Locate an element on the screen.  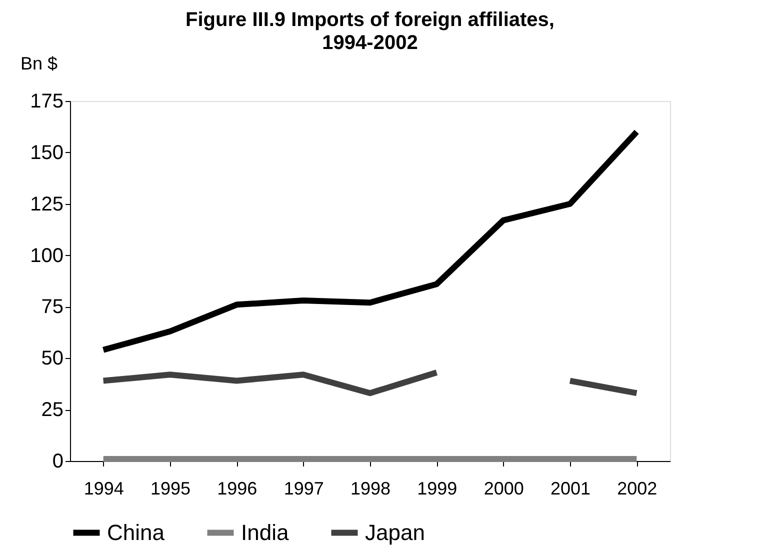
legend-label: Japan is located at coordinates (395, 532).